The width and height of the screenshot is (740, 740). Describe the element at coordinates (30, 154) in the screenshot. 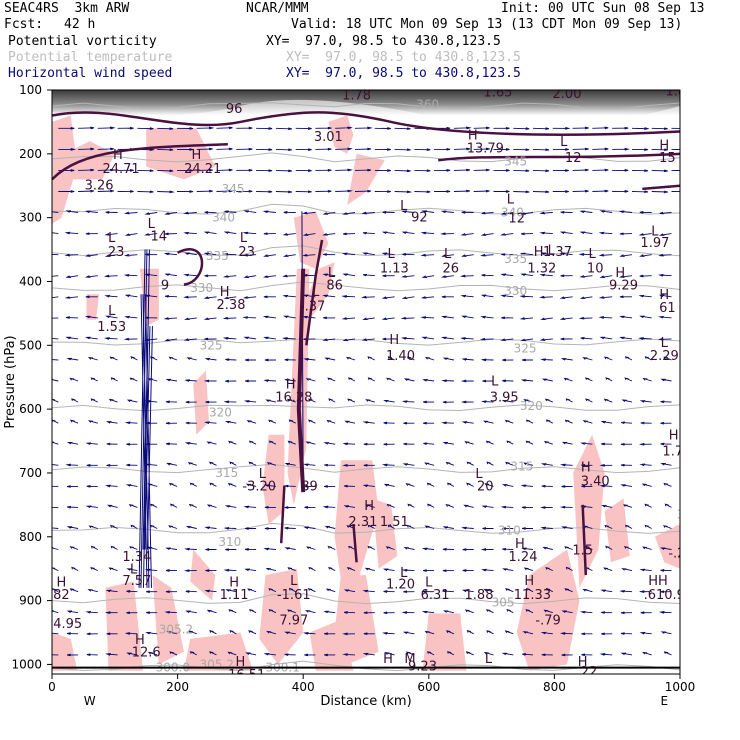

I see `y-tick-label: 200` at that location.